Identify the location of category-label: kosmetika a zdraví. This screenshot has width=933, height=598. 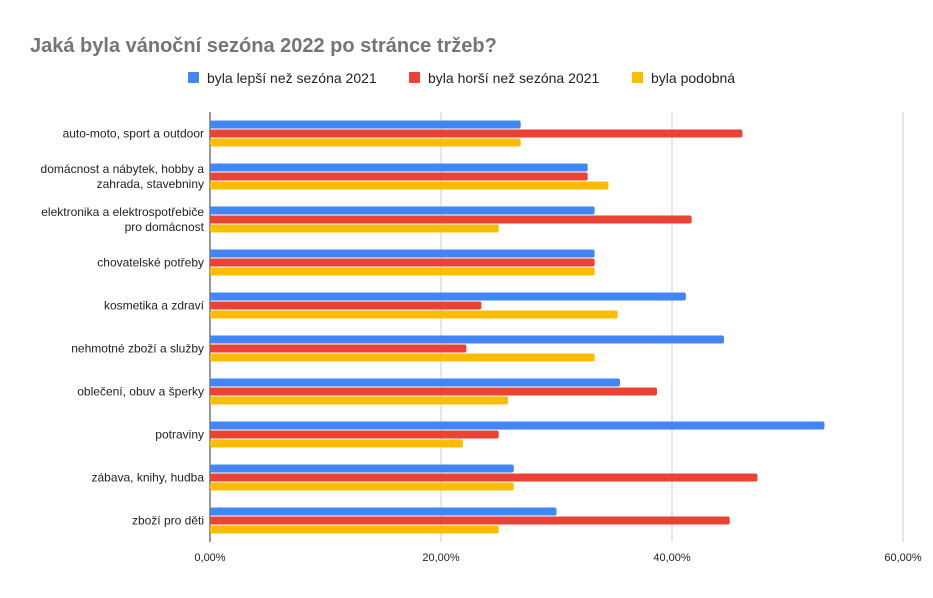
(154, 306).